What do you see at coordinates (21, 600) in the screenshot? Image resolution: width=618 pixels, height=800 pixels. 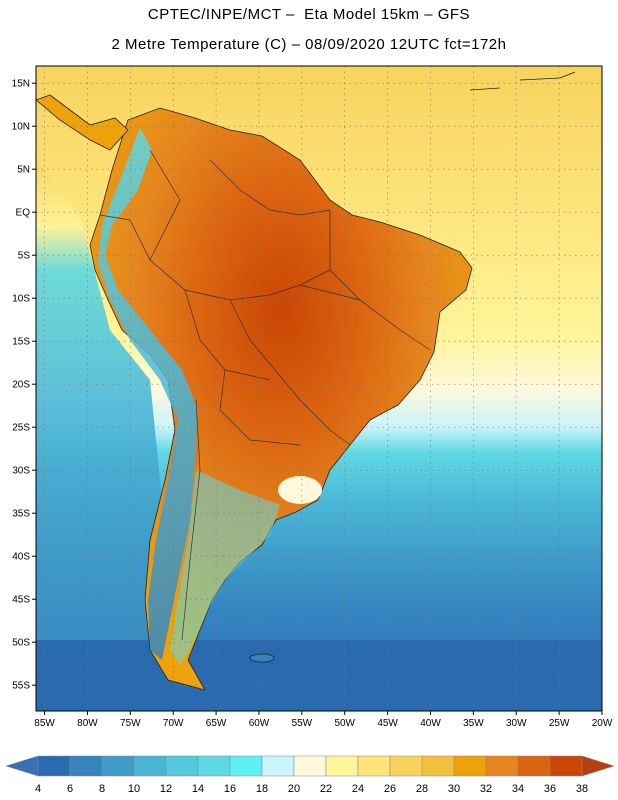 I see `lat-tick-label: 45S` at bounding box center [21, 600].